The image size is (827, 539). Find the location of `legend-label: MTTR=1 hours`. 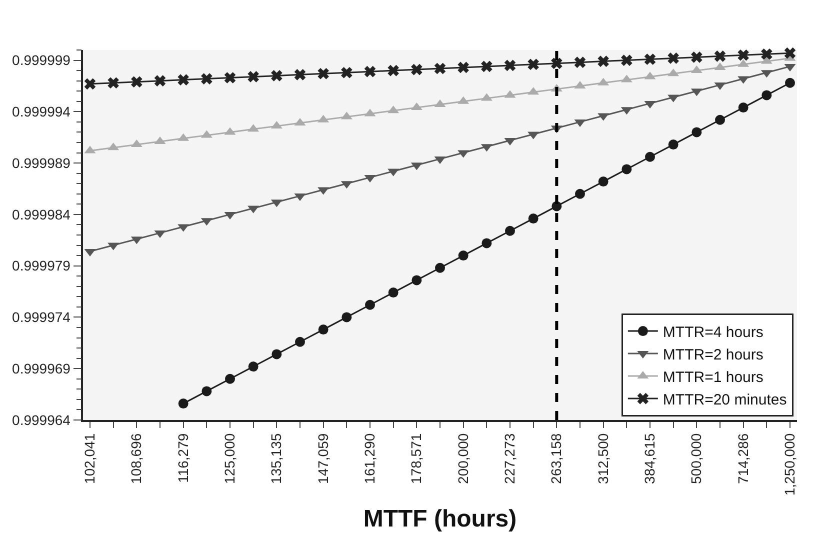

legend-label: MTTR=1 hours is located at coordinates (713, 377).